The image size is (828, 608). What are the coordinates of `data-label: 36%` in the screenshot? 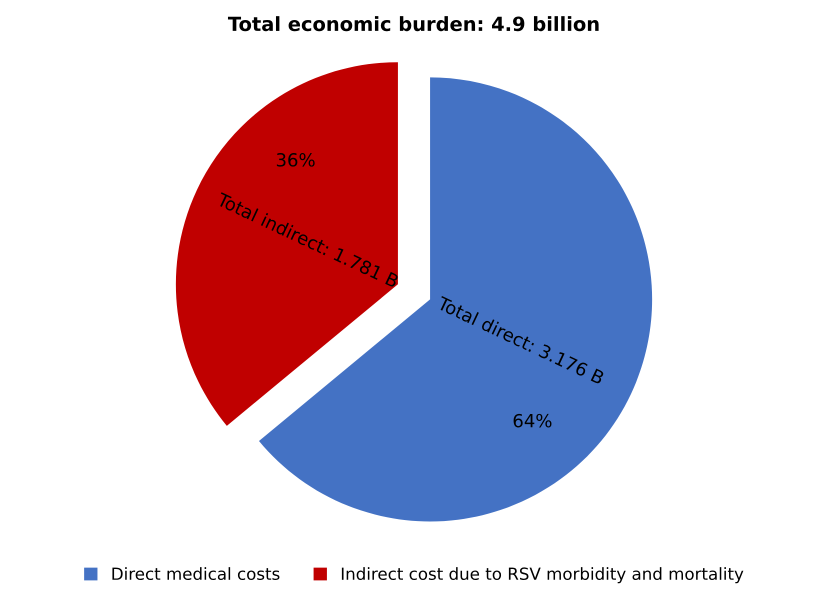 It's located at (295, 160).